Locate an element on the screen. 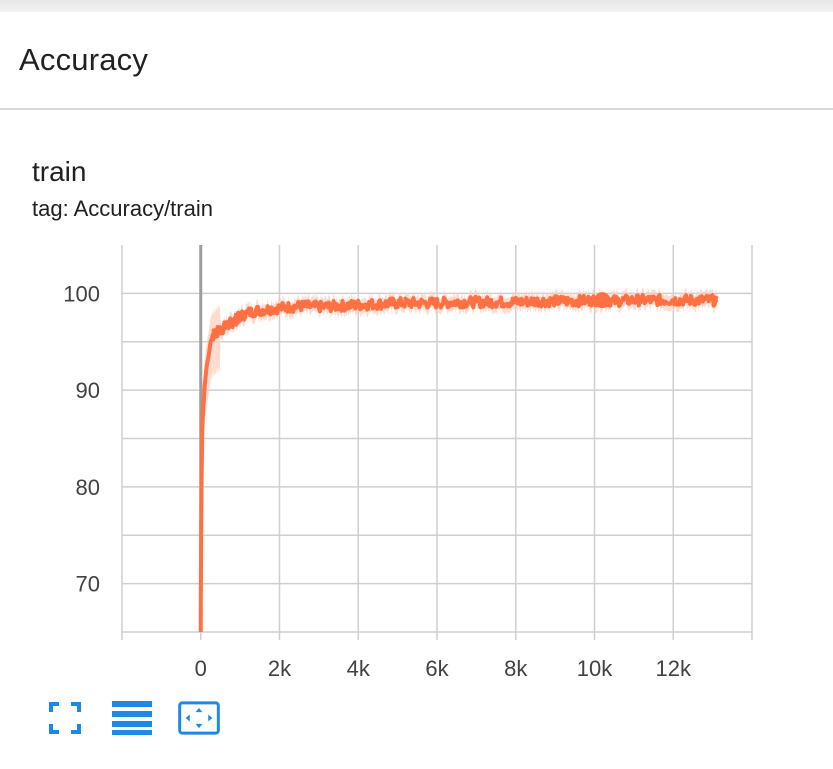  fit-domain-button is located at coordinates (199, 718).